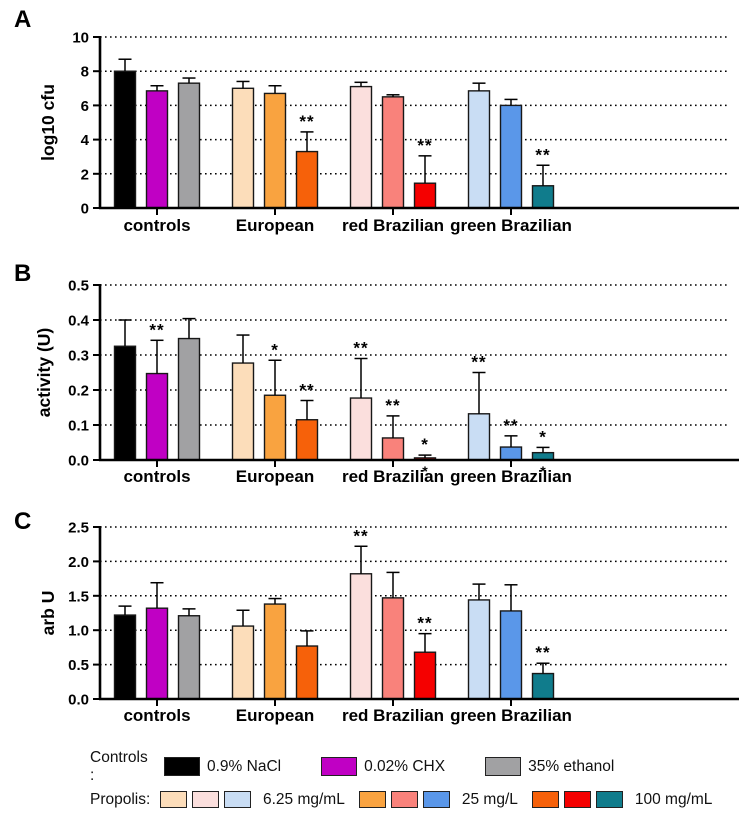  Describe the element at coordinates (80, 38) in the screenshot. I see `y-tick-label: 10` at that location.